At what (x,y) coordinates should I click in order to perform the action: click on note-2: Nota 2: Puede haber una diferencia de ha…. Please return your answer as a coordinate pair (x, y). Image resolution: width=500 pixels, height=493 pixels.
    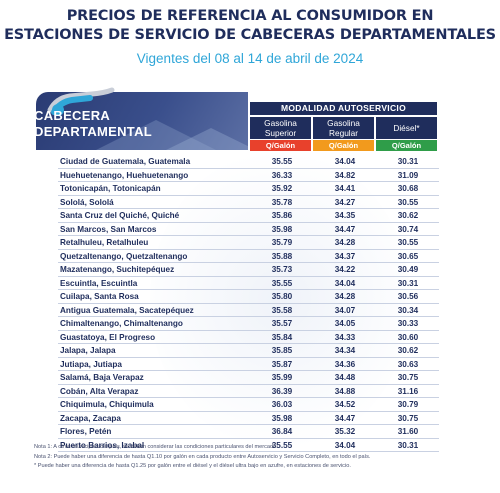
    Looking at the image, I should click on (202, 456).